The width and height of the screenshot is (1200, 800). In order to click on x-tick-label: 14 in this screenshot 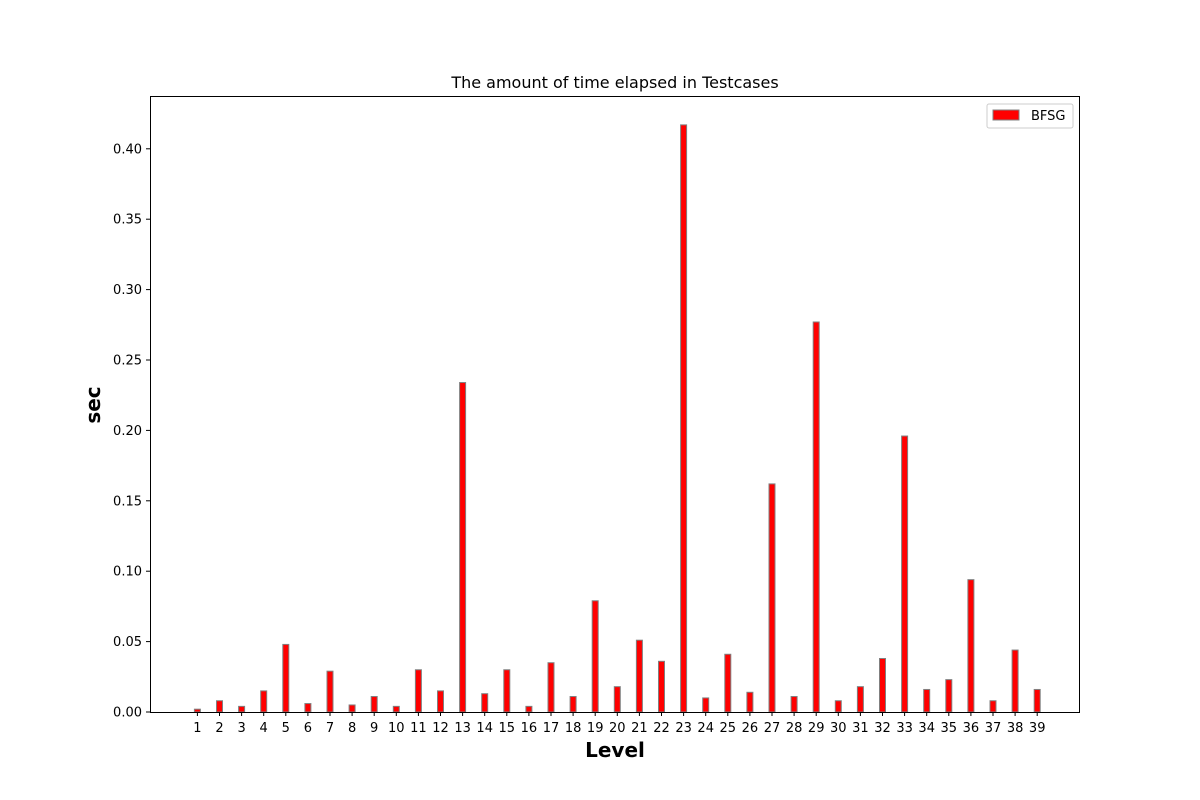, I will do `click(484, 728)`.